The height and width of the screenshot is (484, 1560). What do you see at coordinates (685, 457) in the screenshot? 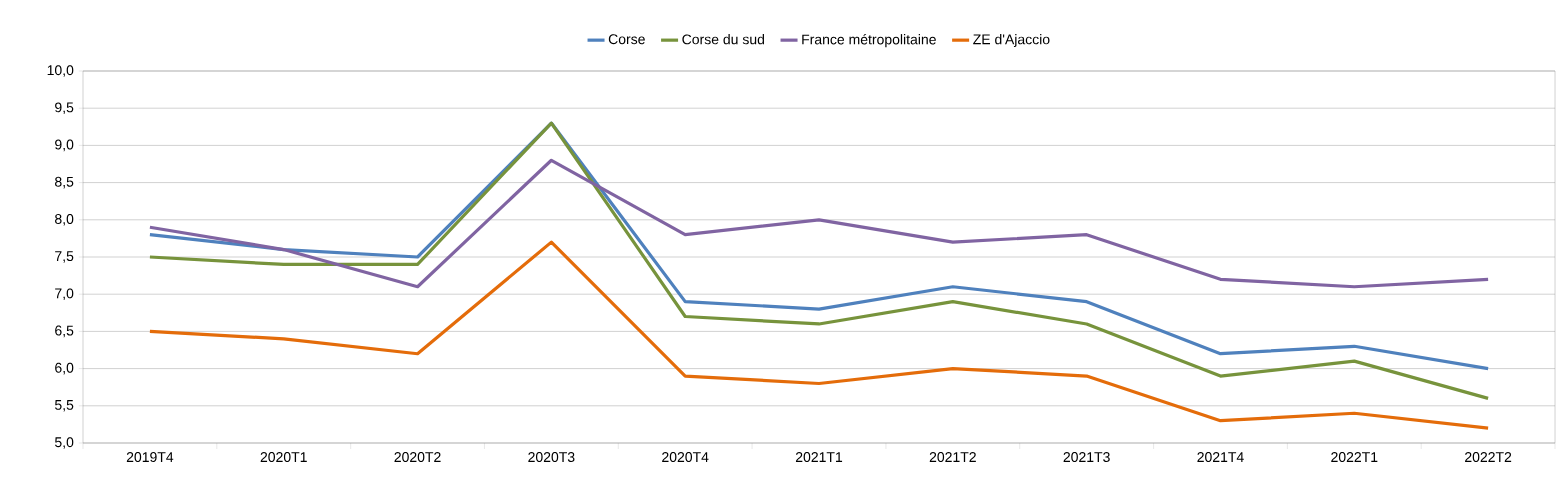
I see `x-tick-label: 2020T4` at bounding box center [685, 457].